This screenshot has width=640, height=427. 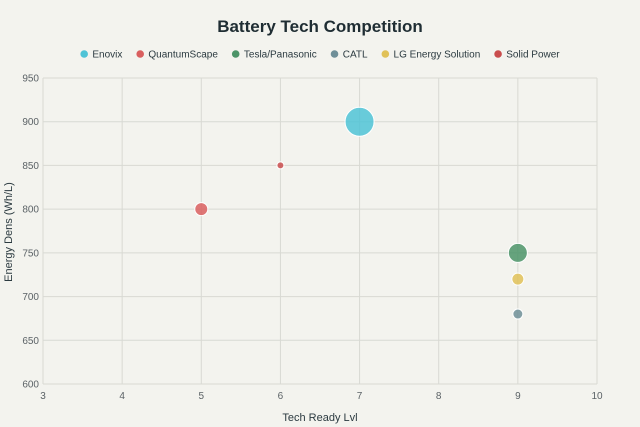 I want to click on x-tick-label: 3, so click(x=43, y=396).